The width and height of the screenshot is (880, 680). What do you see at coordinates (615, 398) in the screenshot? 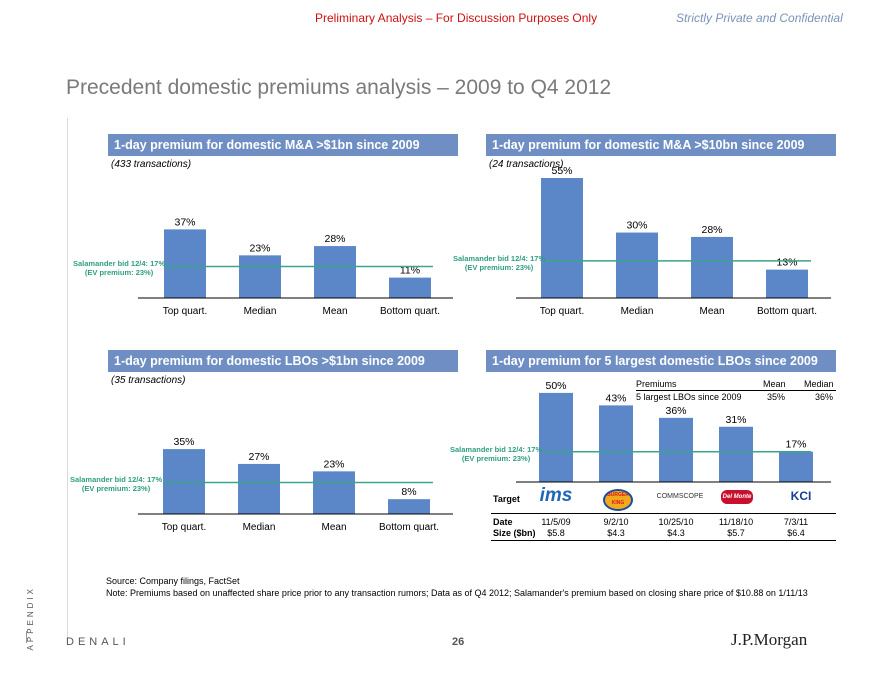
I see `data-label: 43%` at bounding box center [615, 398].